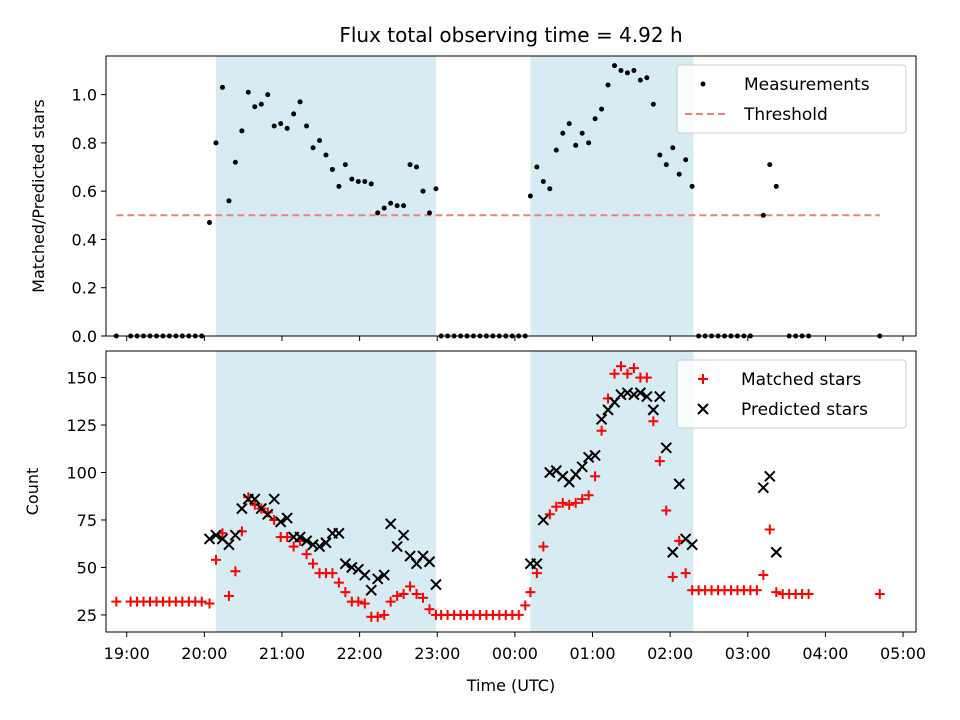 The image size is (960, 720). I want to click on bottom-legend: Matched stars Predicted stars, so click(791, 394).